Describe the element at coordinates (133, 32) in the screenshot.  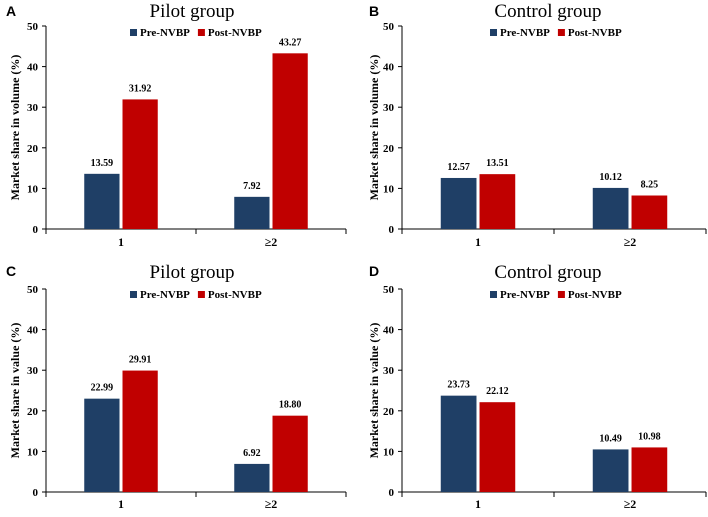
I see `panel-a-legend-swatch-pre-nvbp` at that location.